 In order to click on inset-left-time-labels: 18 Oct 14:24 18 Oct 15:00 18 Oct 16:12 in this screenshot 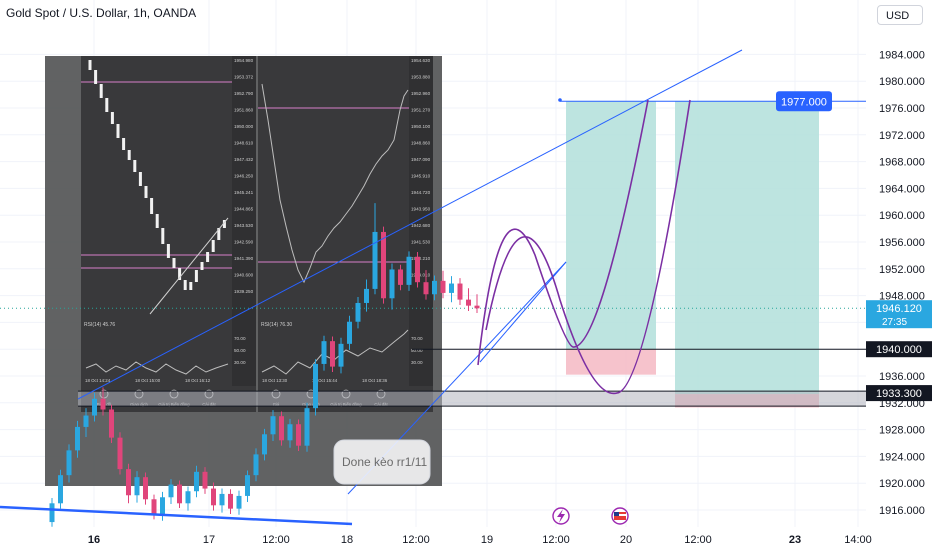, I will do `click(148, 380)`.